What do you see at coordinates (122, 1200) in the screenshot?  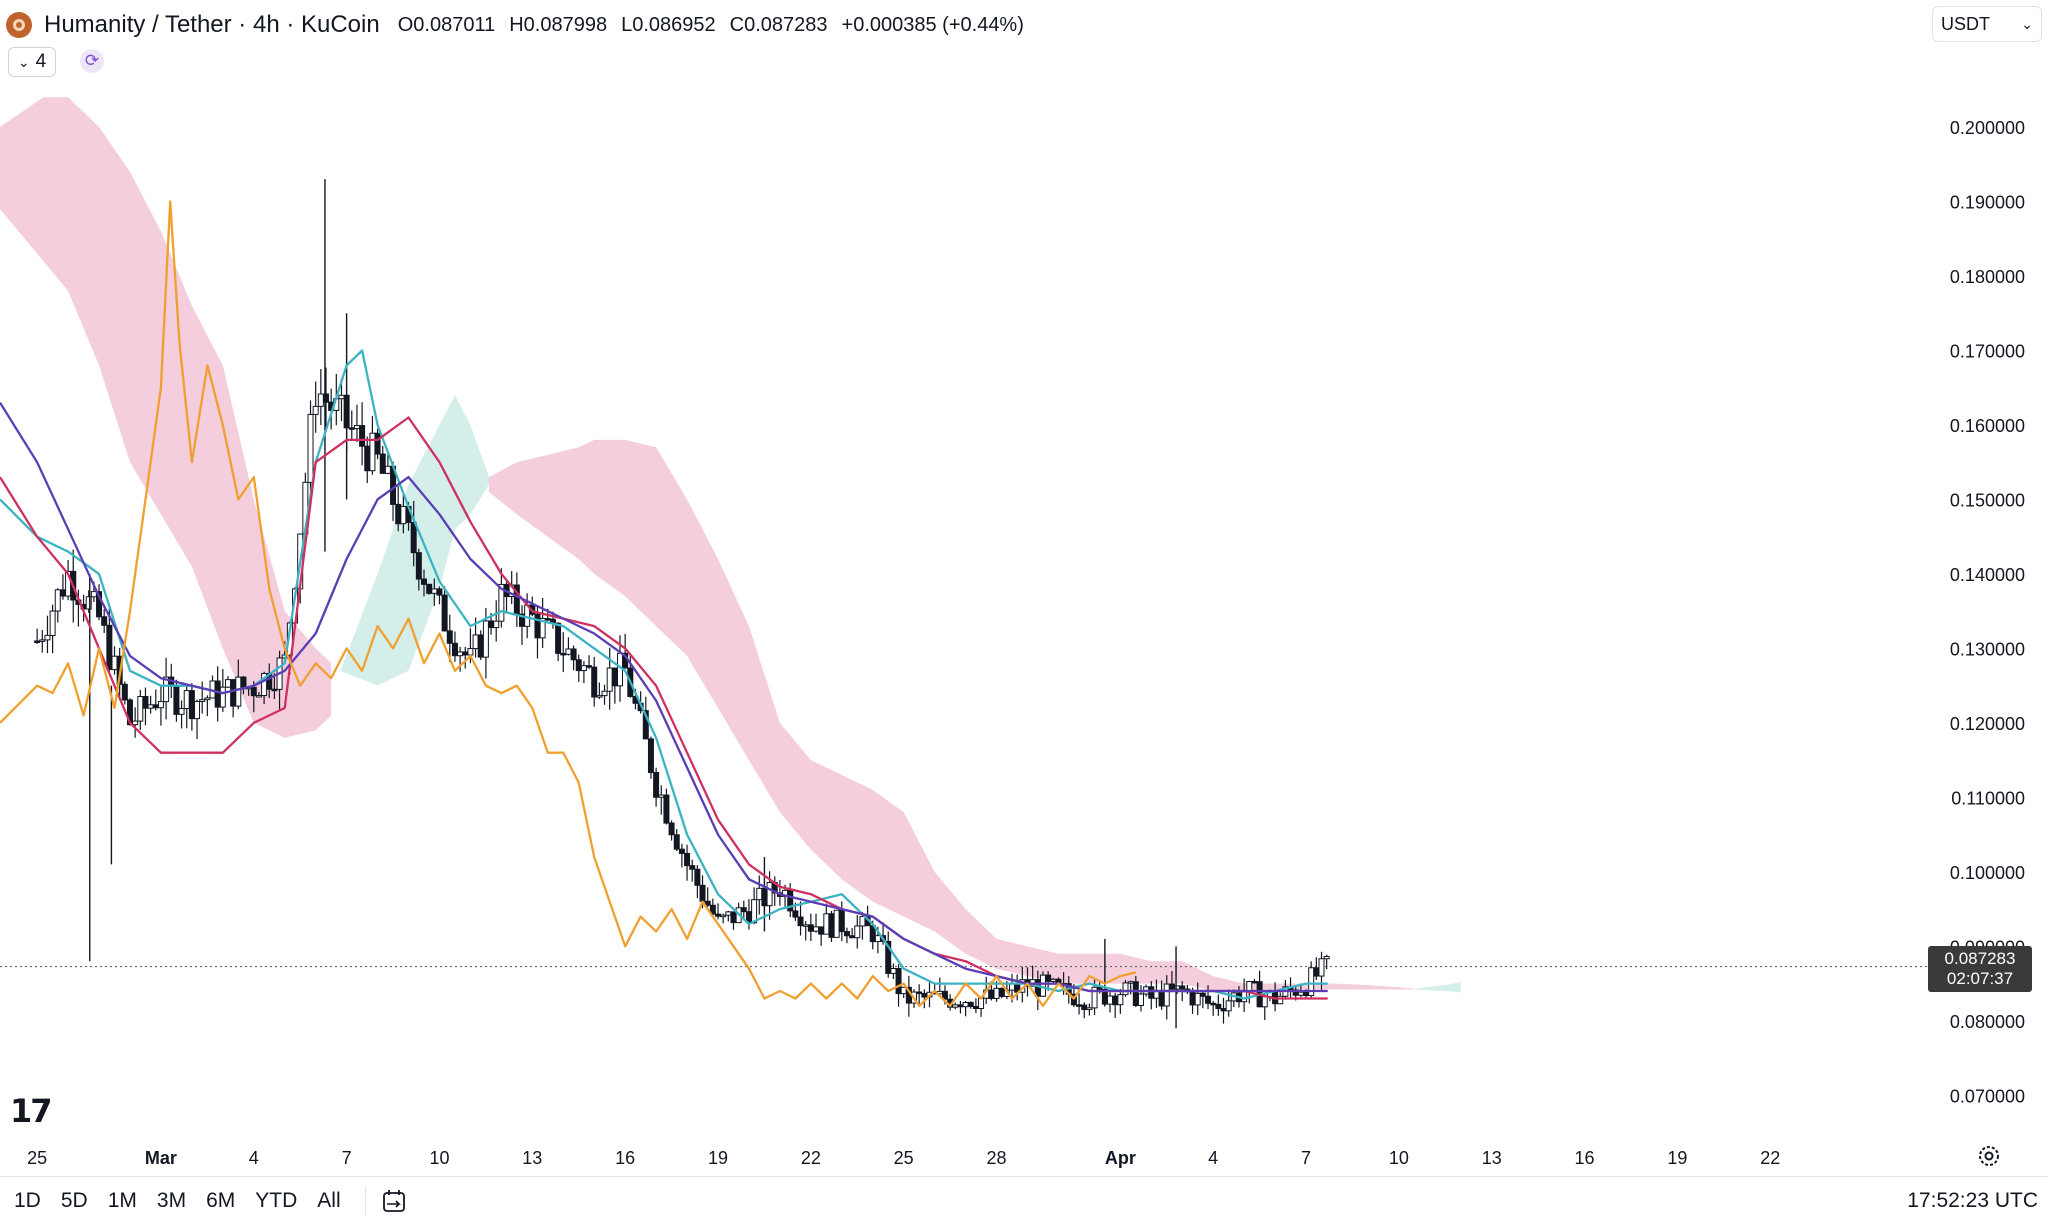 I see `range-1m-button: 1M` at bounding box center [122, 1200].